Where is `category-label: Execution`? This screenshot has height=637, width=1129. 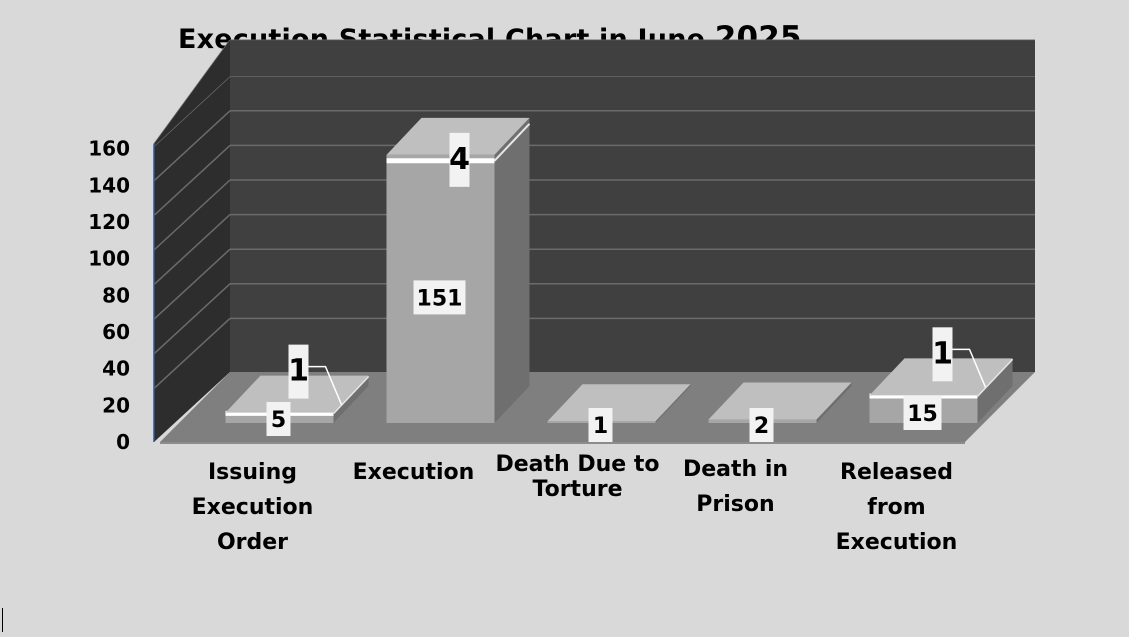
category-label: Execution is located at coordinates (413, 472).